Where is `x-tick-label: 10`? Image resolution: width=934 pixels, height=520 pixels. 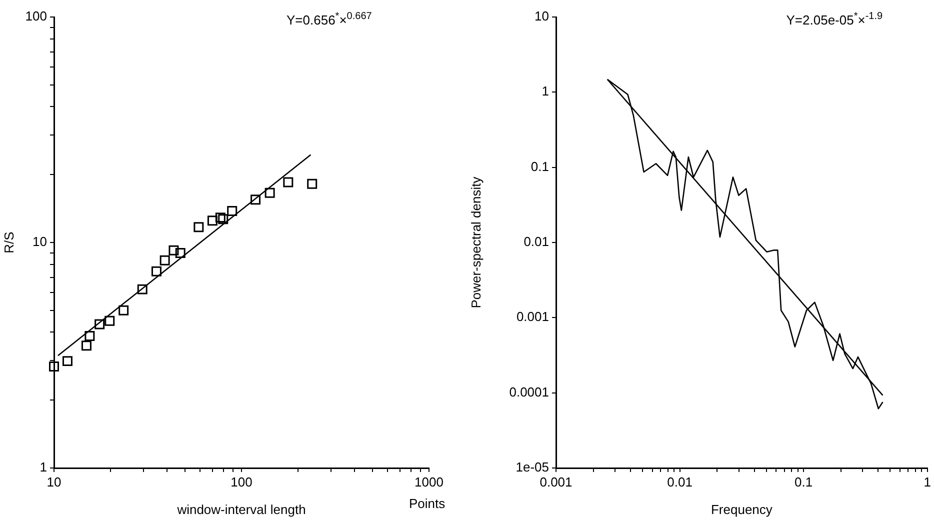 x-tick-label: 10 is located at coordinates (54, 482).